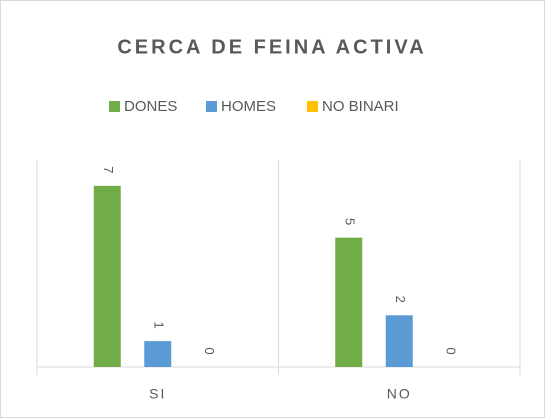 This screenshot has height=418, width=545. What do you see at coordinates (399, 394) in the screenshot?
I see `x-tick-label: NO` at bounding box center [399, 394].